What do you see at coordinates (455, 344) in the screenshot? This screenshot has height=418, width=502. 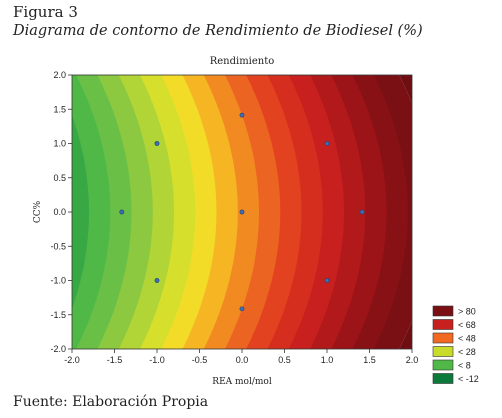 I see `legend: > 80 < 68 < 48 < 28 < 8 < -12` at bounding box center [455, 344].